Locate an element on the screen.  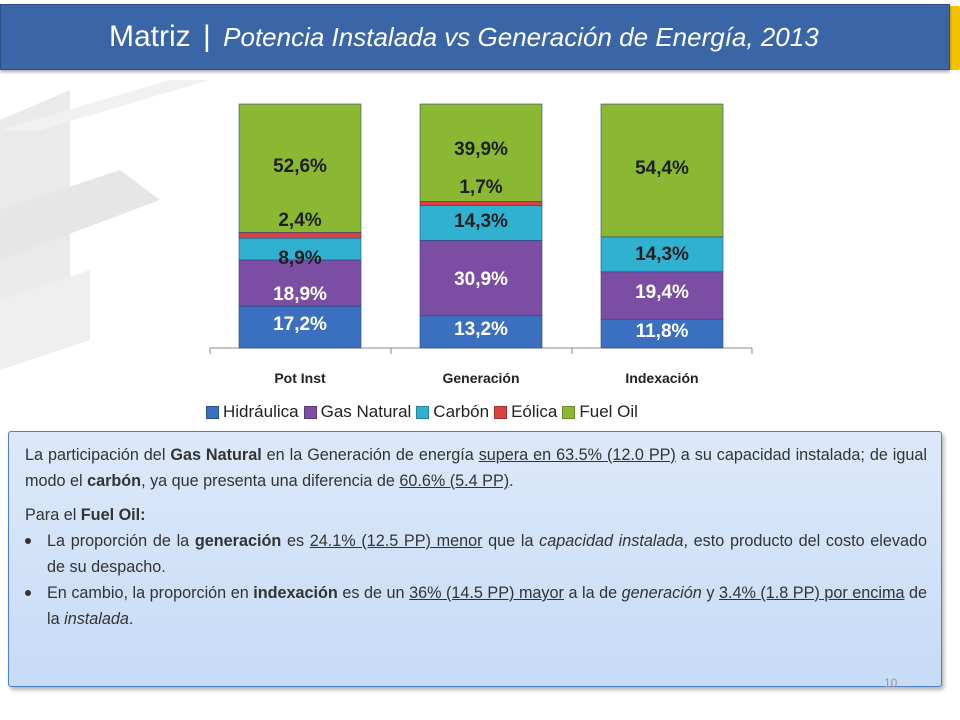
text-italic-instalada: instalada is located at coordinates (96, 619).